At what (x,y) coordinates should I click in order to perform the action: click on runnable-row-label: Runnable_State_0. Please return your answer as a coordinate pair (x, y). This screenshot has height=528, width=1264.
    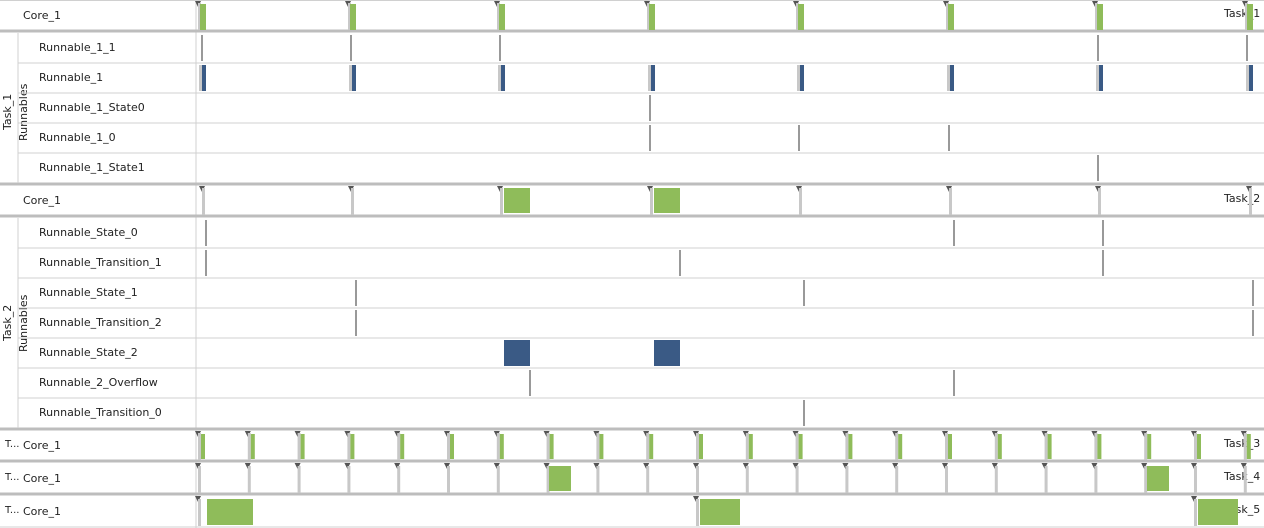
    Looking at the image, I should click on (88, 232).